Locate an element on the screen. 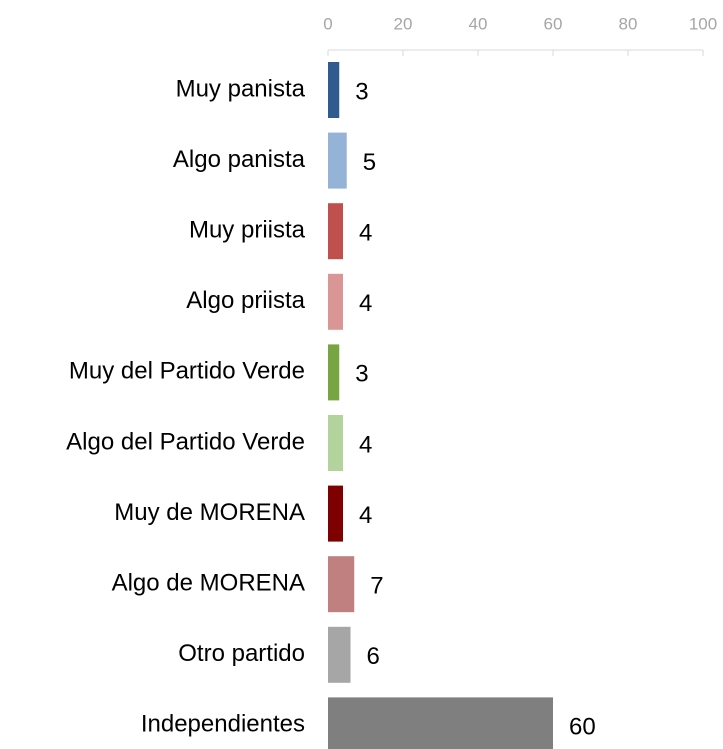 This screenshot has height=749, width=723. x-tick-label: 60 is located at coordinates (553, 23).